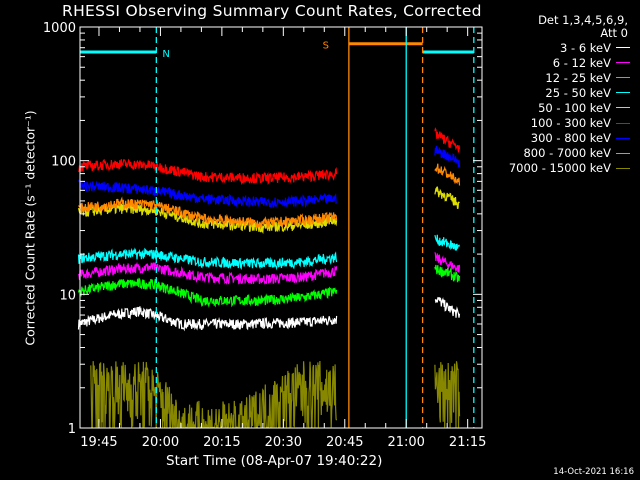  Describe the element at coordinates (30, 228) in the screenshot. I see `y-axis-title: Corrected Count Rate (s⁻¹ detector⁻¹)` at that location.